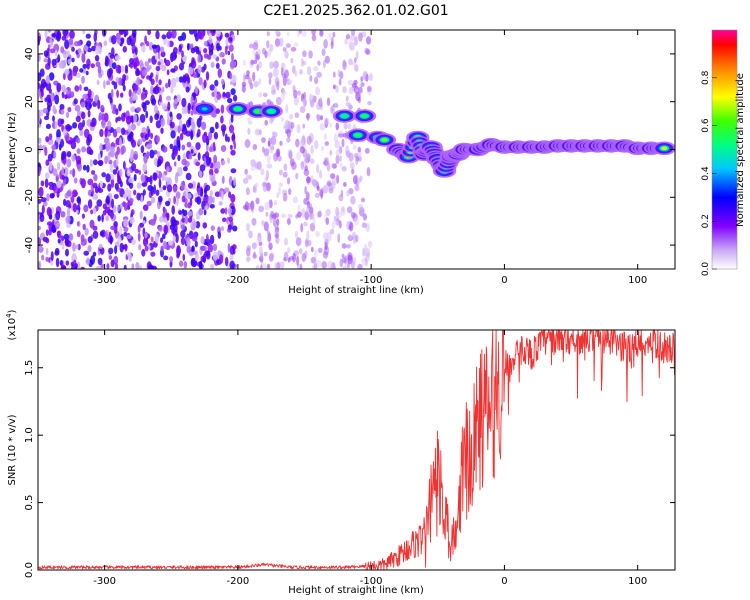 The width and height of the screenshot is (750, 600). I want to click on colorbar-tick-label: 0.2, so click(706, 221).